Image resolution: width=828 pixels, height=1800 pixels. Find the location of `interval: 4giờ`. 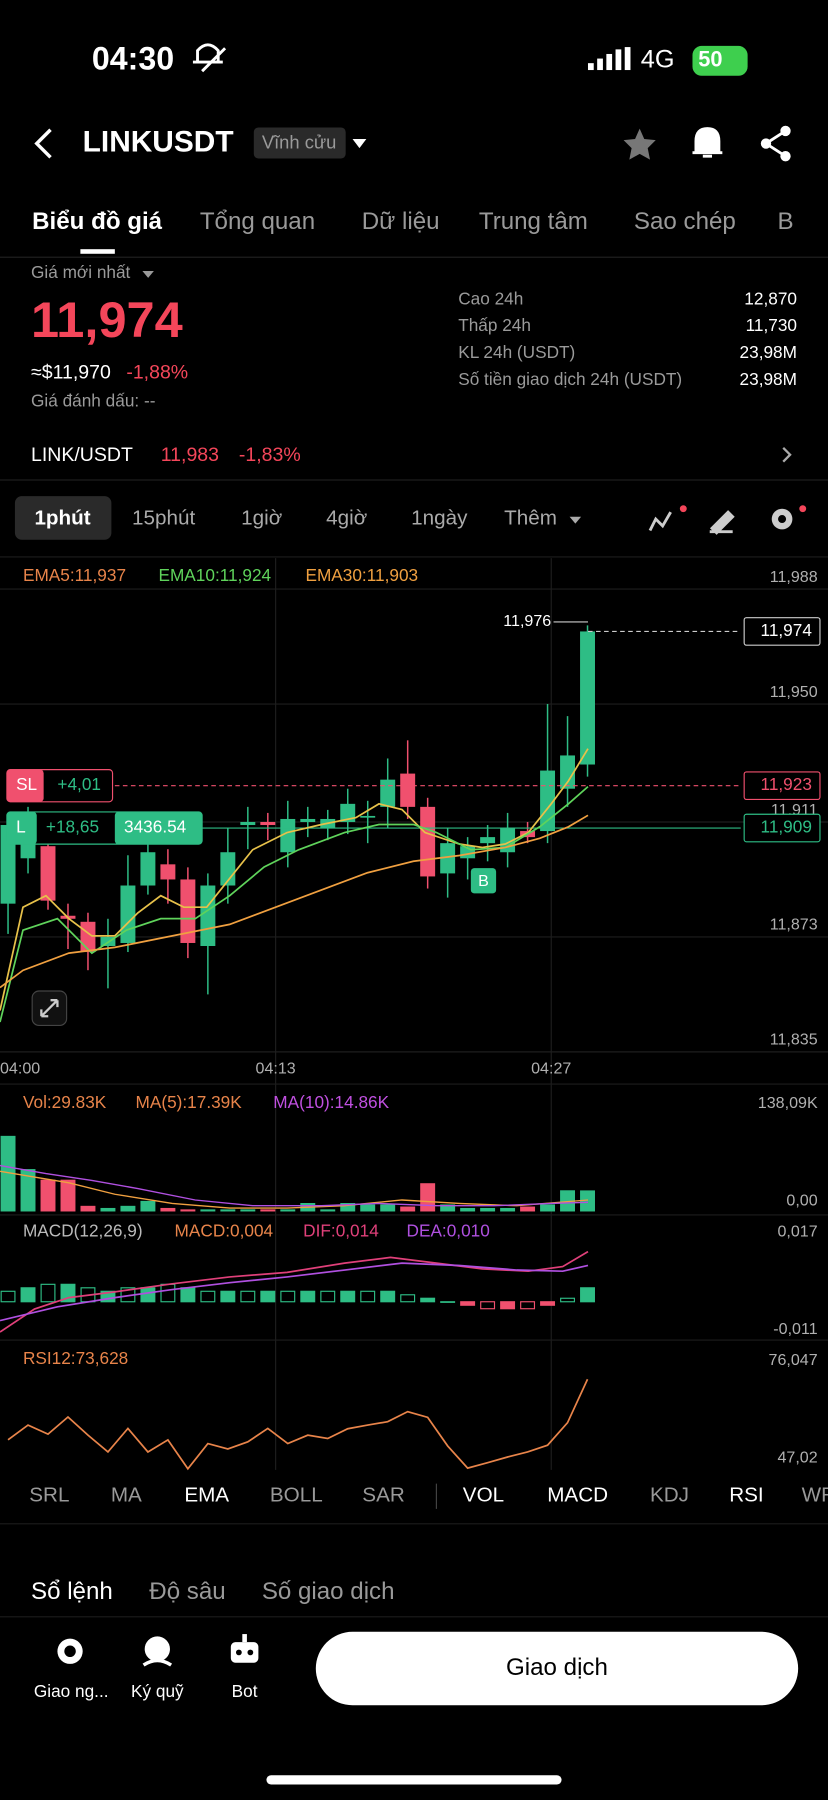

interval: 4giờ is located at coordinates (346, 517).